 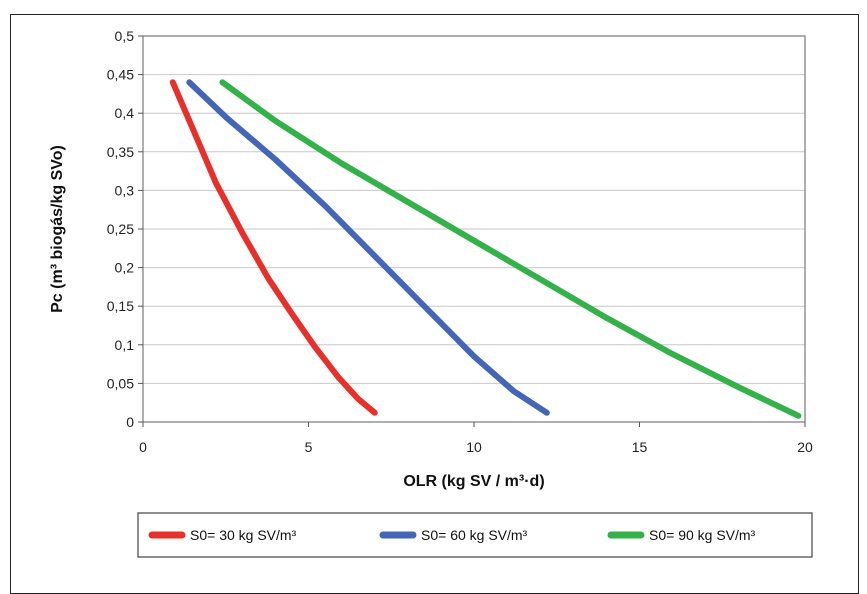 What do you see at coordinates (805, 447) in the screenshot?
I see `x-tick-label: 20` at bounding box center [805, 447].